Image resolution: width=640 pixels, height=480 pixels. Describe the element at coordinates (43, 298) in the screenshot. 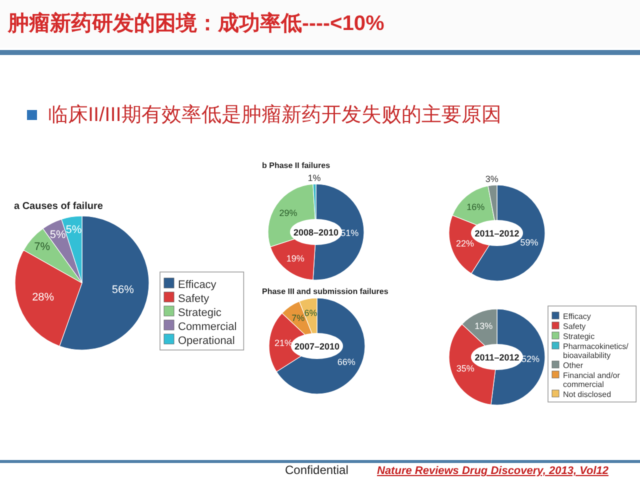

I see `data-label: 28%` at that location.